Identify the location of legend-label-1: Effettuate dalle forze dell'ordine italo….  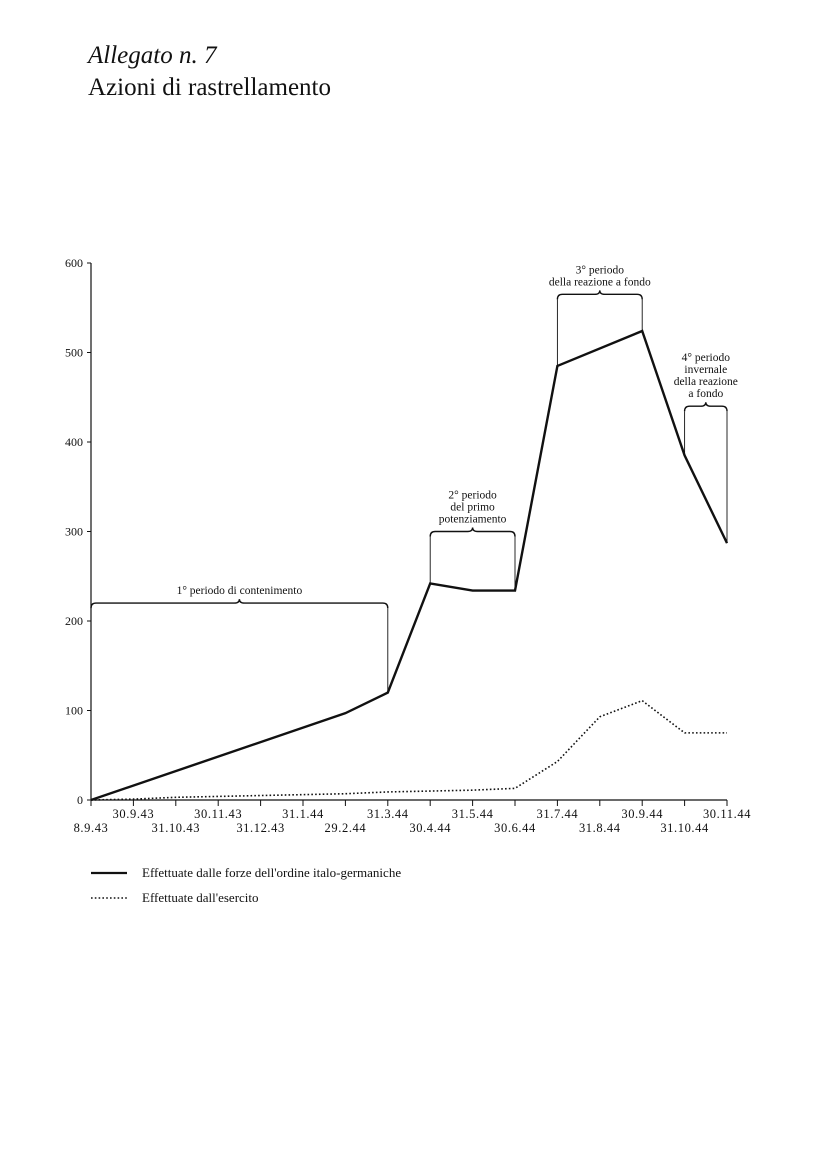
(271, 872).